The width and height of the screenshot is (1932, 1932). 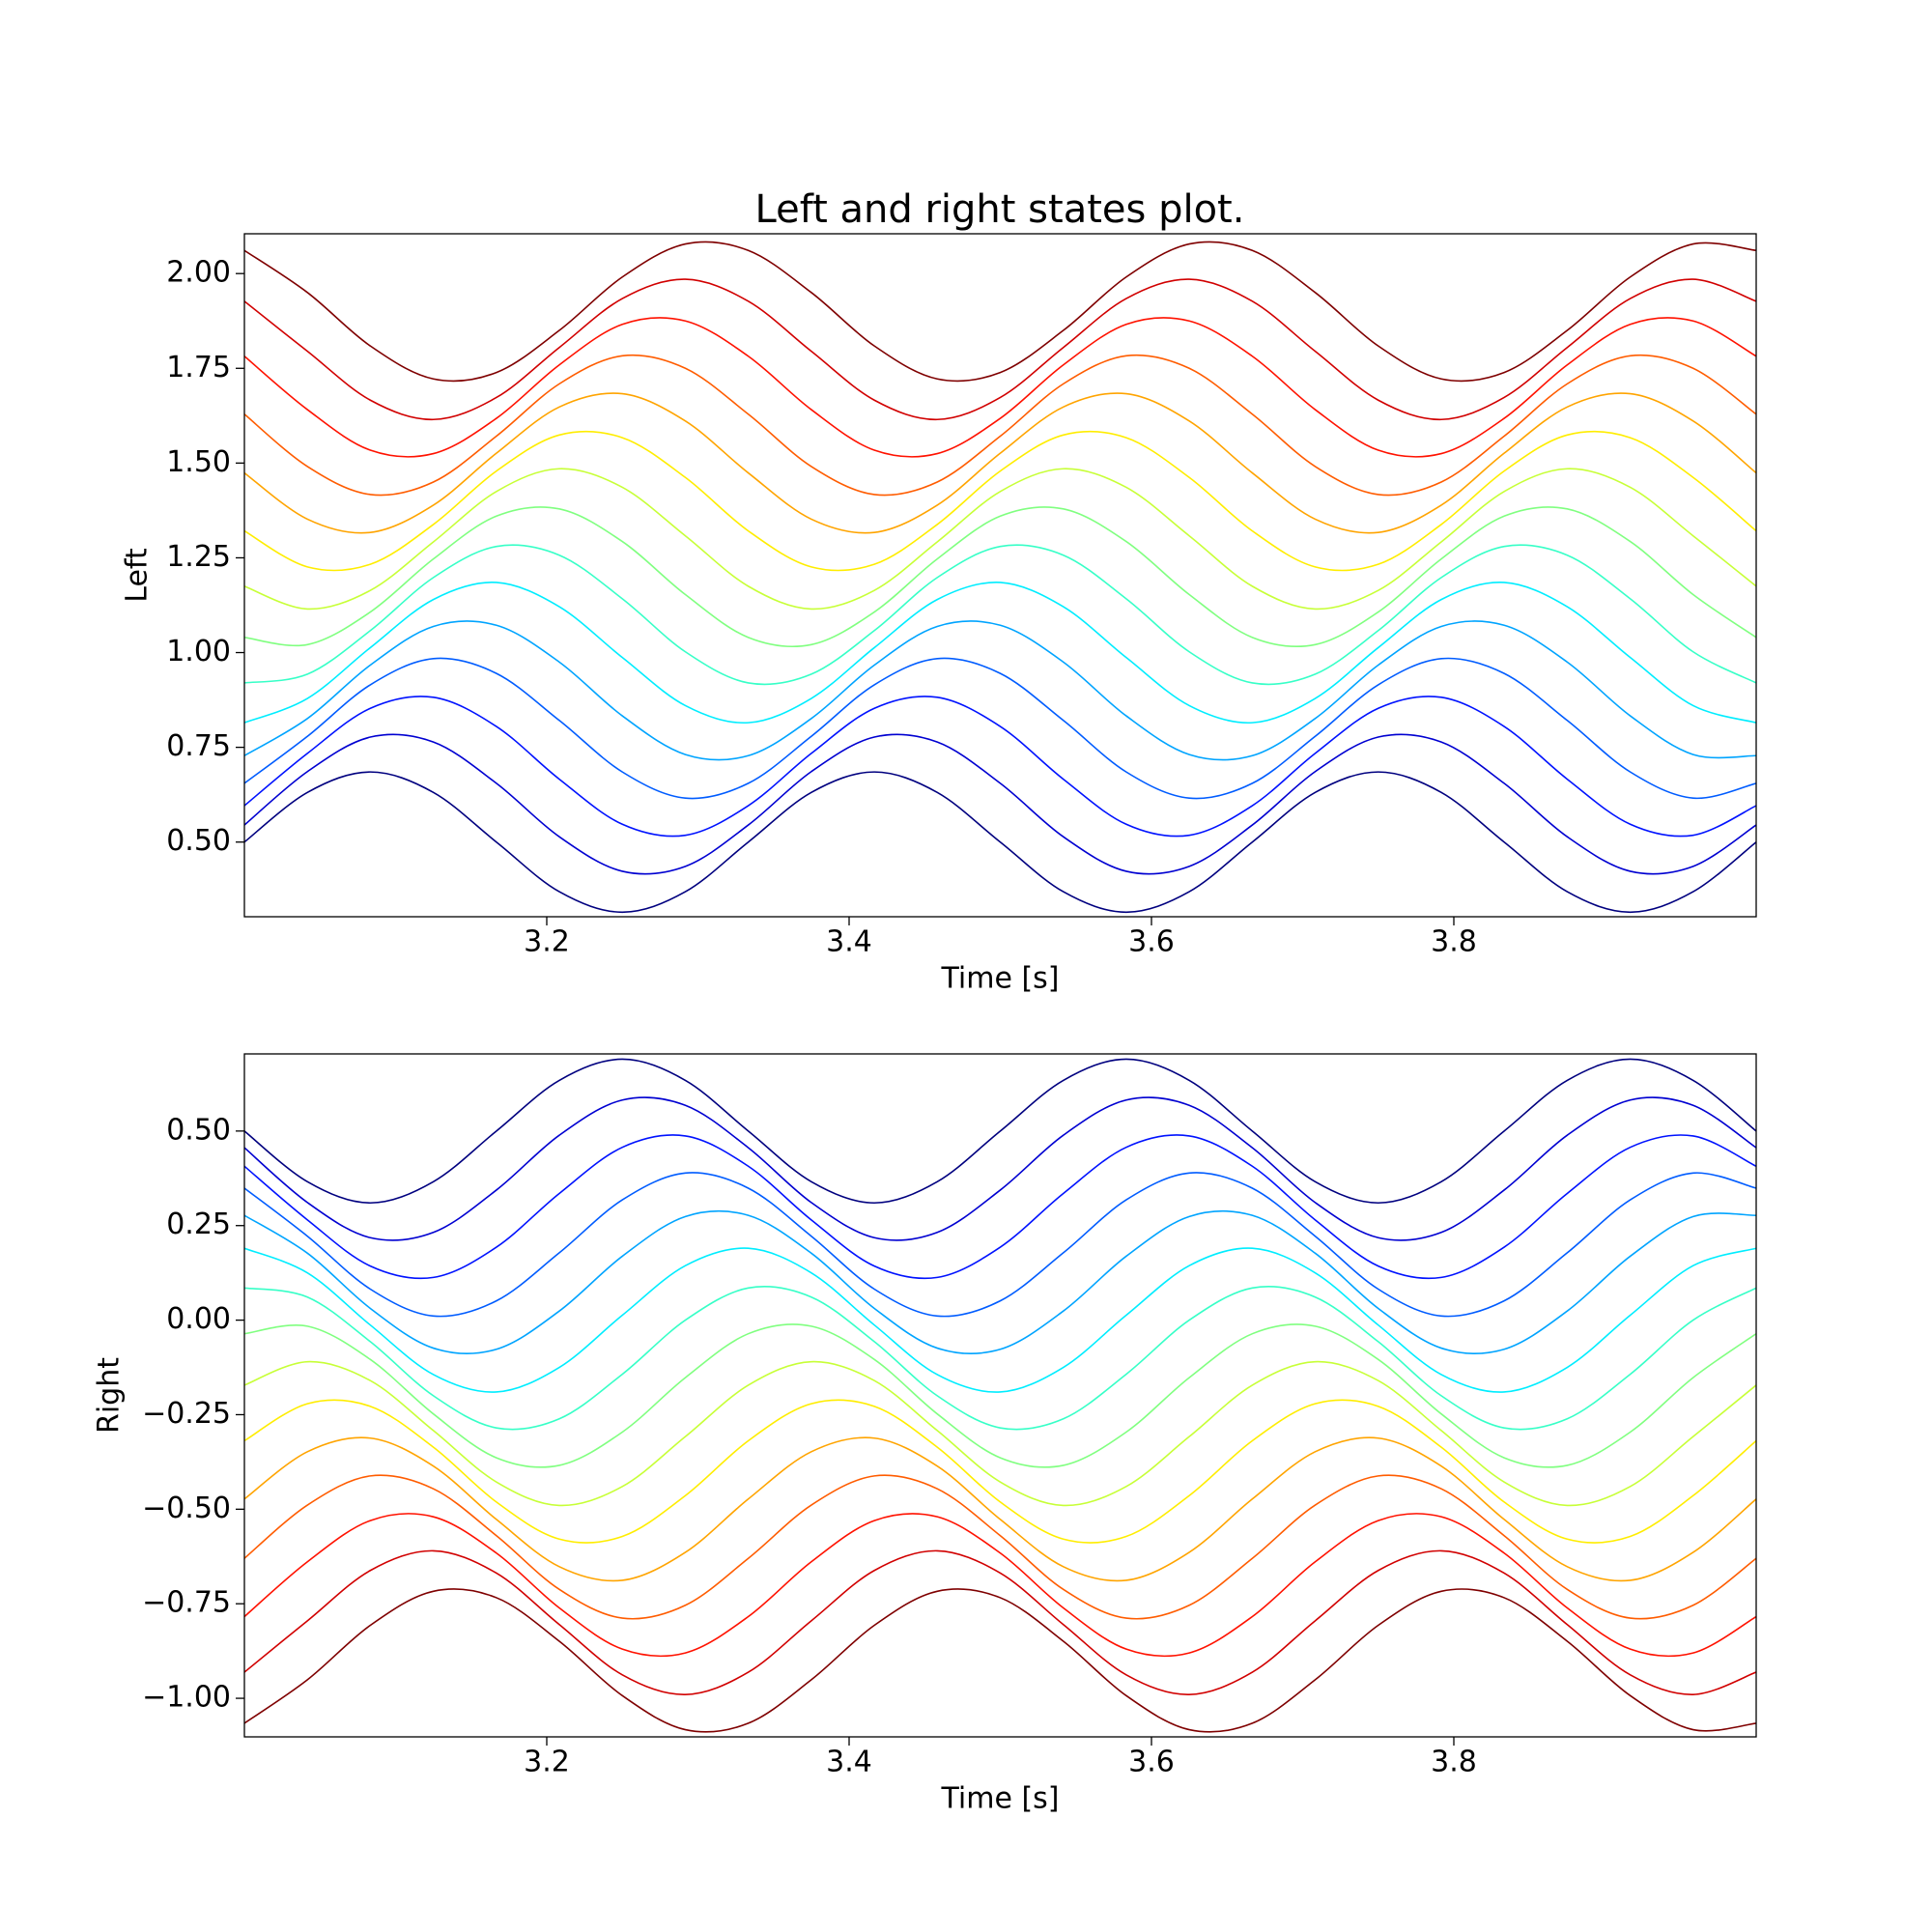 What do you see at coordinates (1000, 209) in the screenshot?
I see `chart-title: Left and right states plot.` at bounding box center [1000, 209].